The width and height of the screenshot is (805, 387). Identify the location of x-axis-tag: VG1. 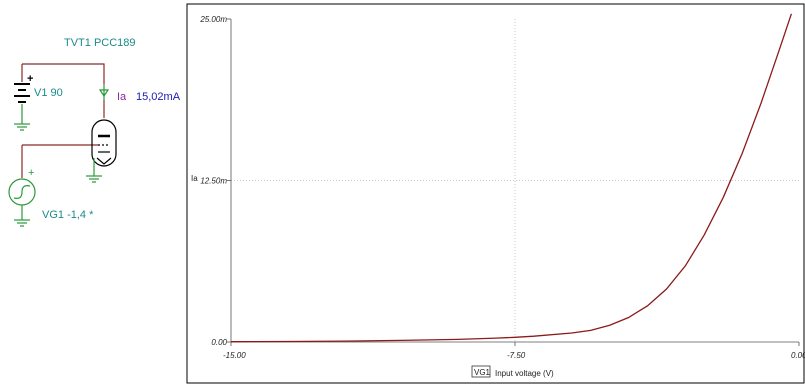
(482, 372).